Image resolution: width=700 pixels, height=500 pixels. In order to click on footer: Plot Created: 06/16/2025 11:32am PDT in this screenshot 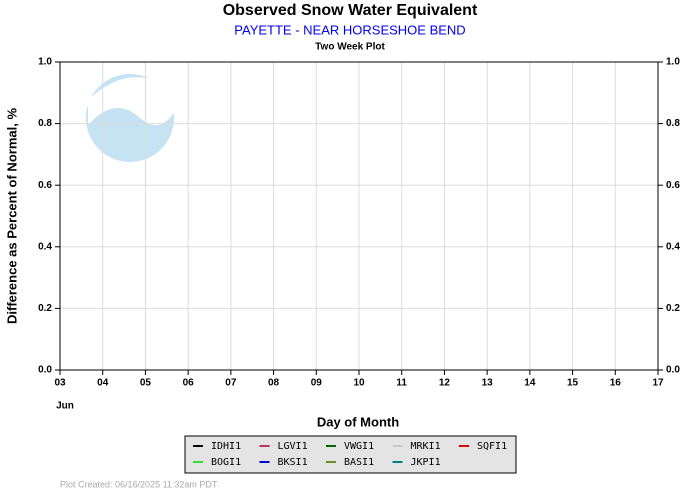, I will do `click(139, 484)`.